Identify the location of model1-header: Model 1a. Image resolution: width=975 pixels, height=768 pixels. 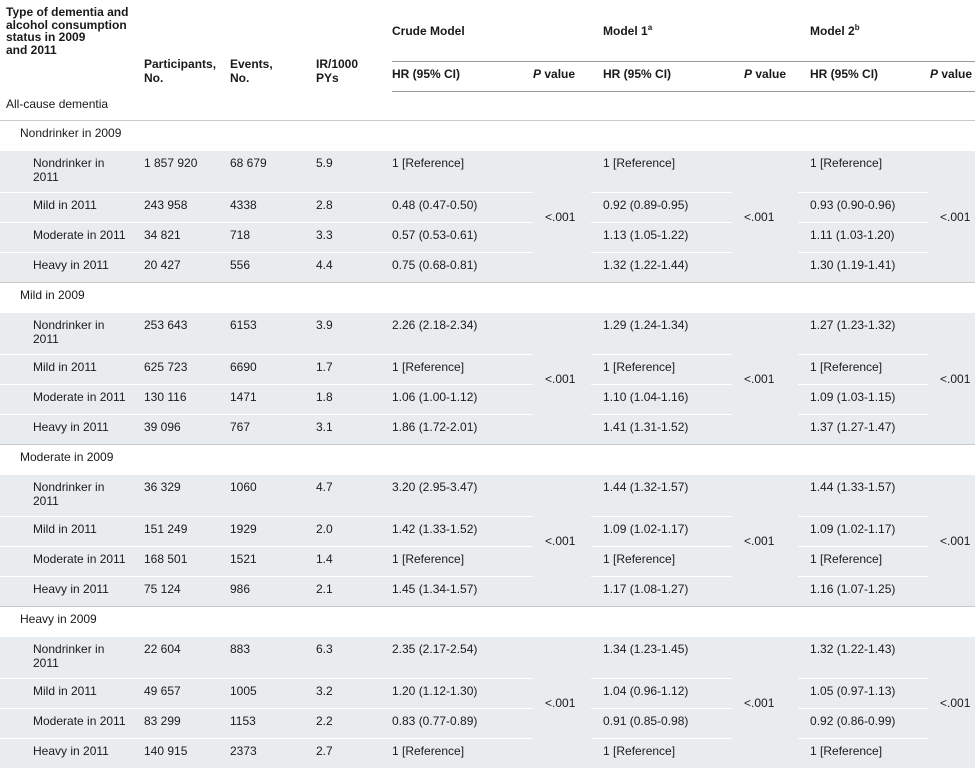
(694, 31).